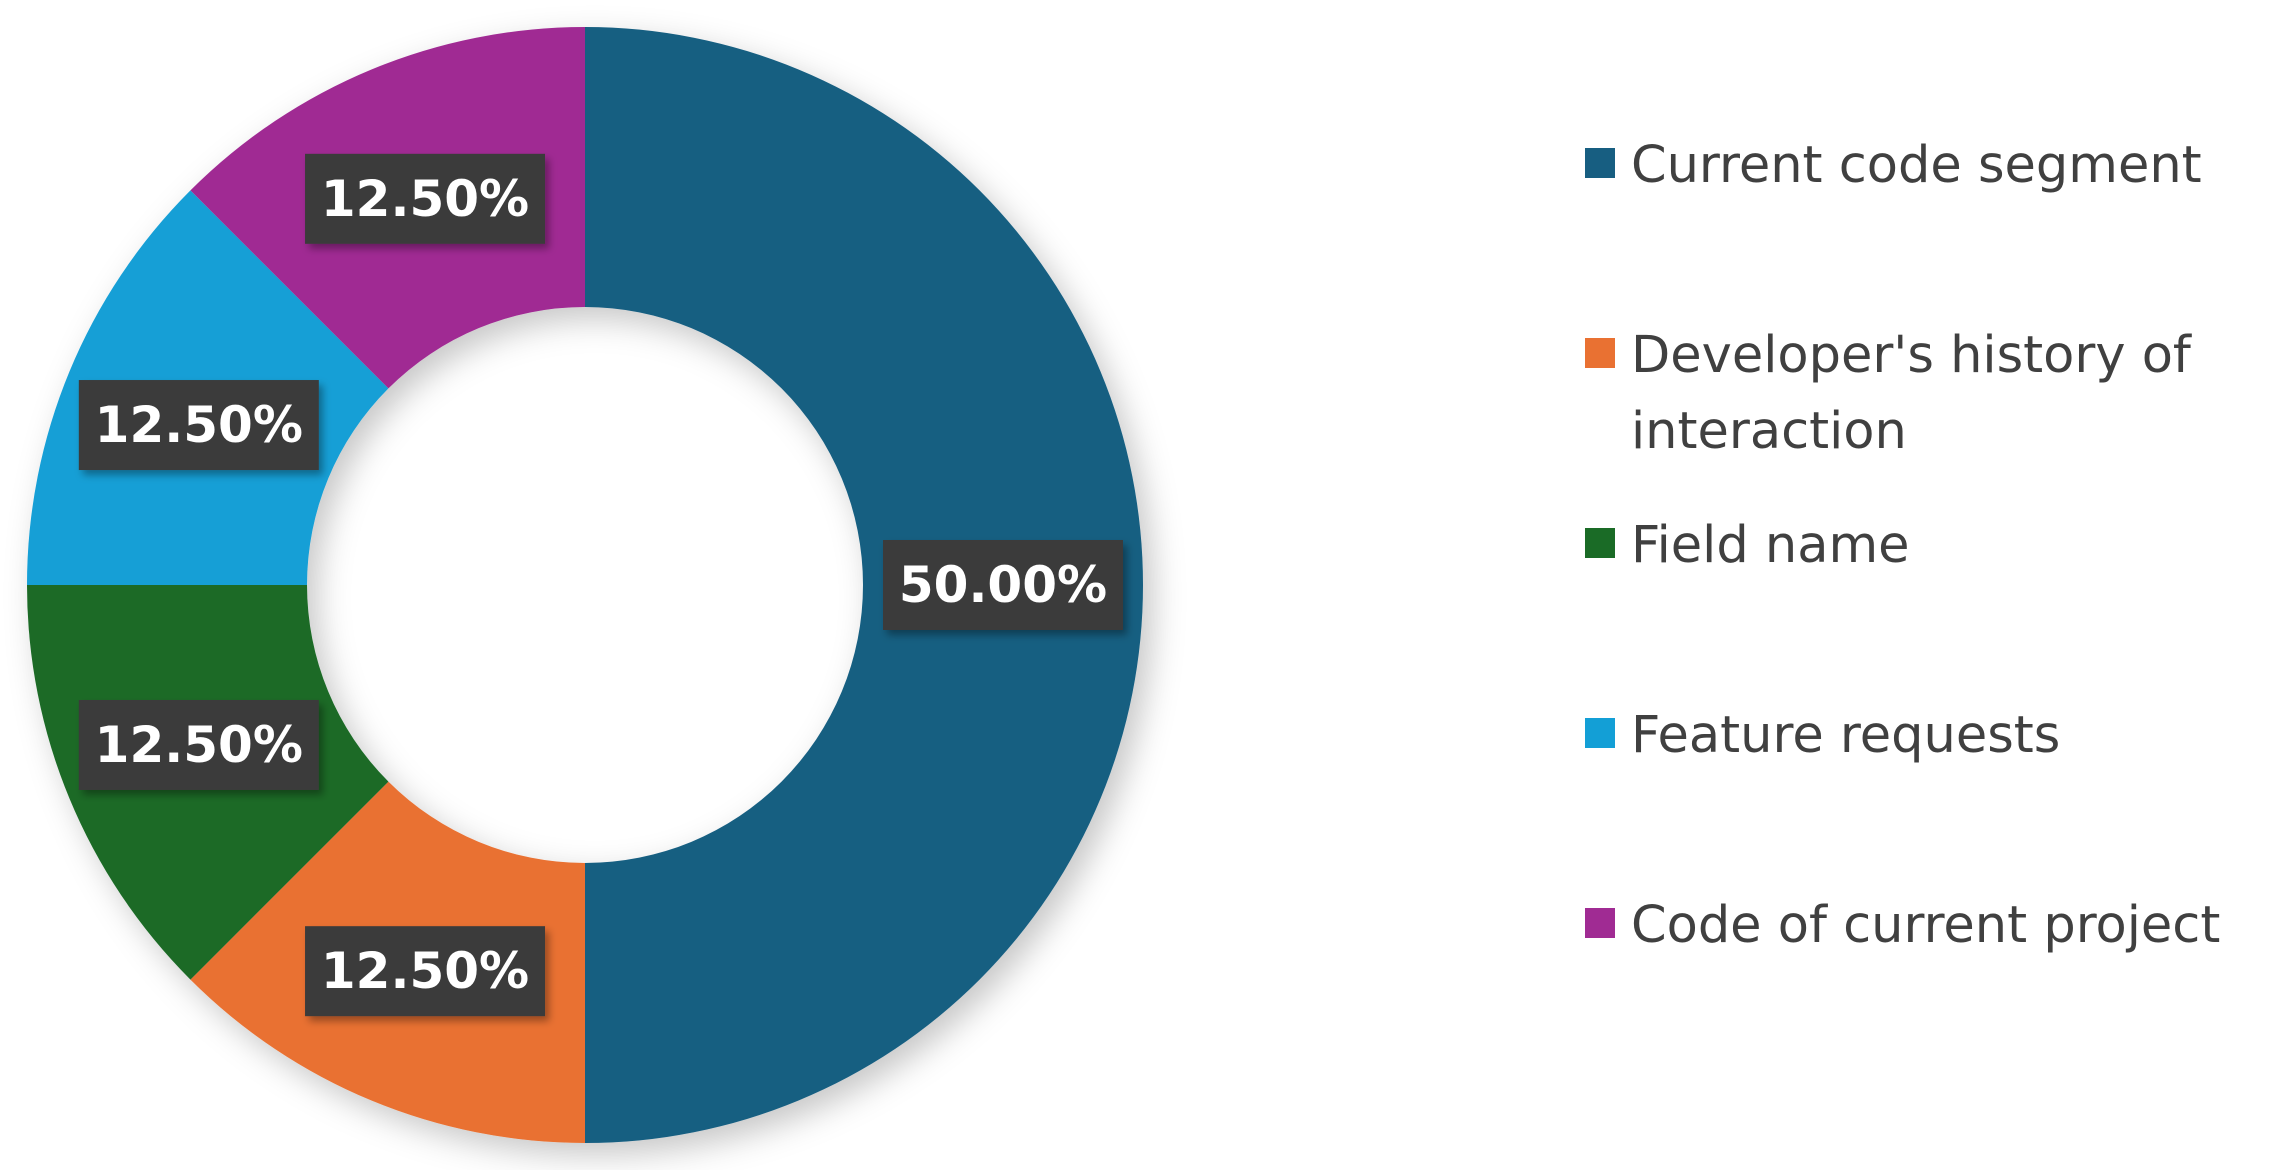 This screenshot has height=1170, width=2274. I want to click on legend-label: Current code segment, so click(1916, 165).